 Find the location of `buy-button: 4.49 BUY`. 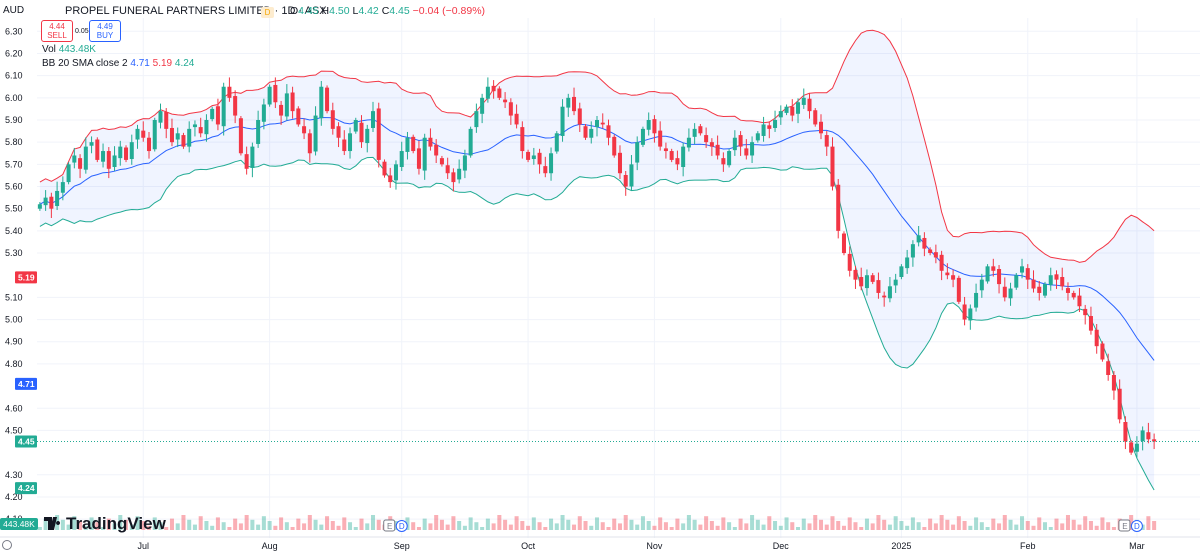

buy-button: 4.49 BUY is located at coordinates (105, 31).